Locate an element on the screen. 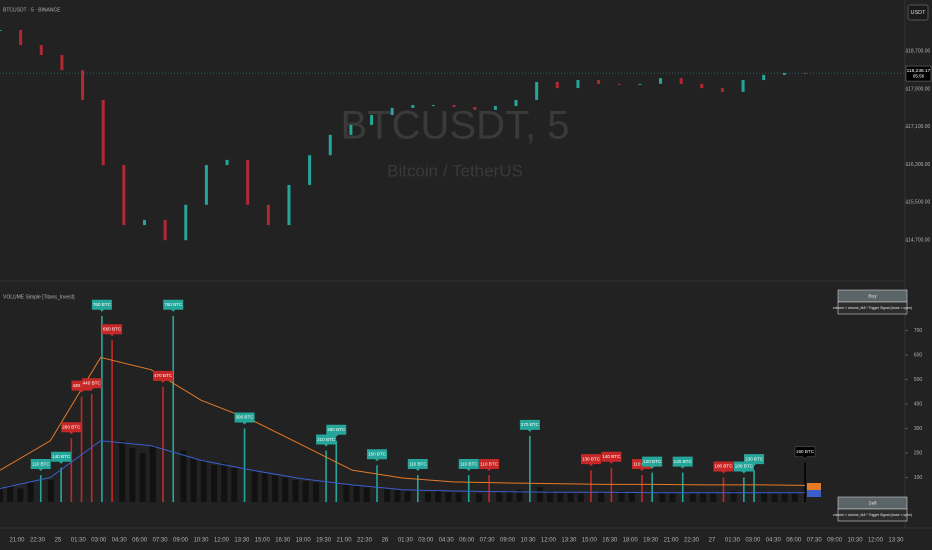 This screenshot has width=932, height=550. time-label: 25 is located at coordinates (58, 541).